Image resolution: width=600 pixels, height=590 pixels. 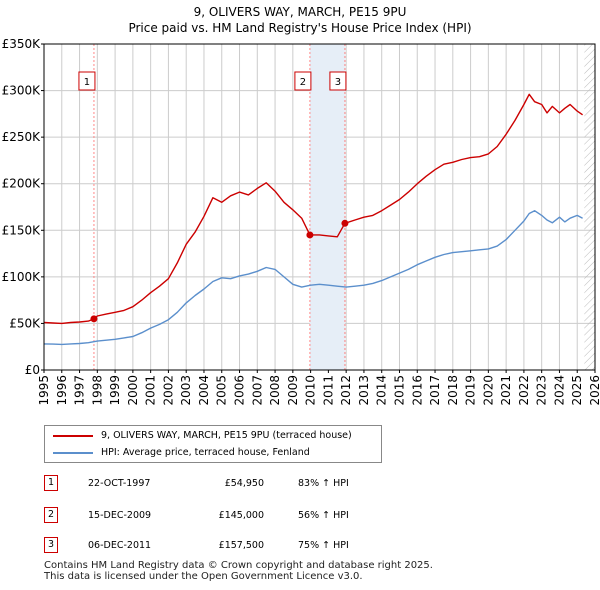 I want to click on x-tick-label: 1996, so click(x=62, y=390).